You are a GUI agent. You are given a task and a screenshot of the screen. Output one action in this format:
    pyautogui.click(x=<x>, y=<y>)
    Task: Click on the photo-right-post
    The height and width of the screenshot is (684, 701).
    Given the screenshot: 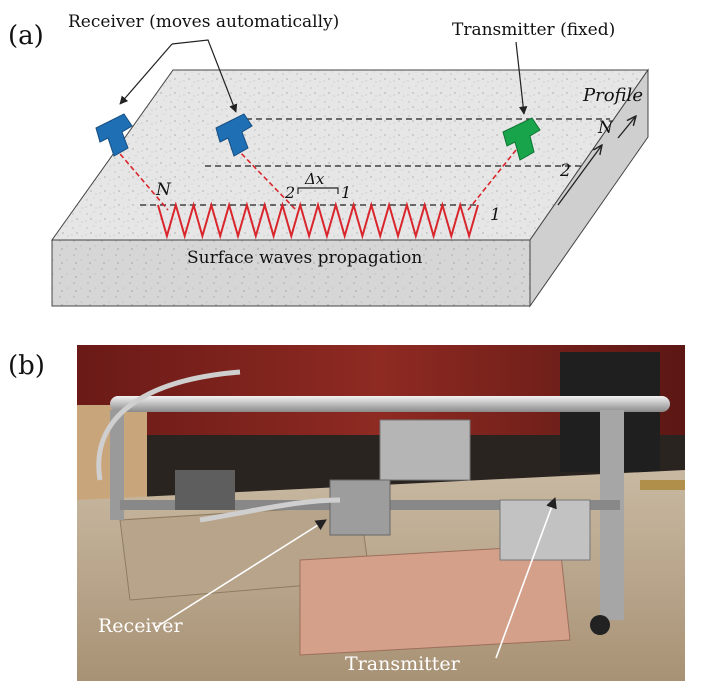 What is the action you would take?
    pyautogui.click(x=612, y=515)
    